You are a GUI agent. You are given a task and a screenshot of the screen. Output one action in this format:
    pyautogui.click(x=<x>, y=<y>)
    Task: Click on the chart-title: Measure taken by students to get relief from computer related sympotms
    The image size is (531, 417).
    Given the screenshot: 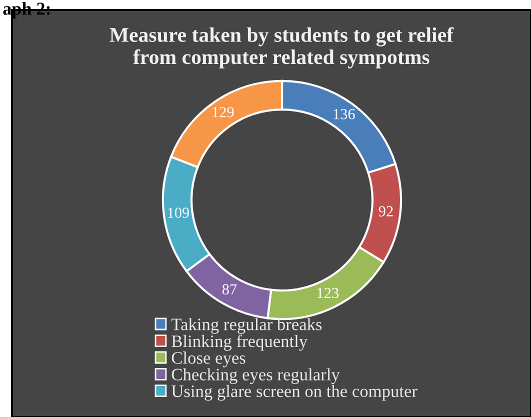 What is the action you would take?
    pyautogui.click(x=282, y=47)
    